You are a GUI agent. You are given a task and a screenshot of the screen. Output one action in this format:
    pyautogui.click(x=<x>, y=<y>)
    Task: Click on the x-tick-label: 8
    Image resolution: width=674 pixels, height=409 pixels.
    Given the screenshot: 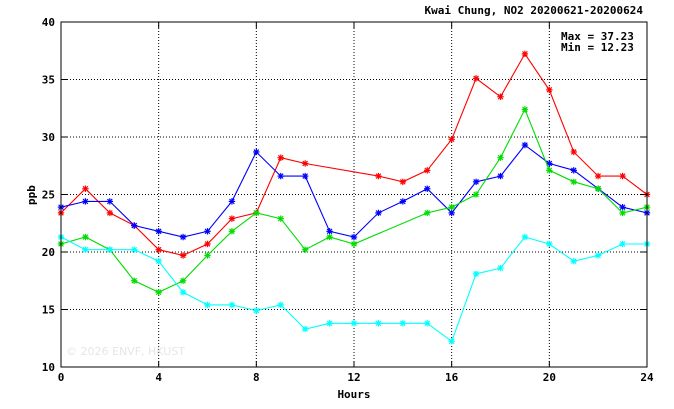 What is the action you would take?
    pyautogui.click(x=256, y=377)
    